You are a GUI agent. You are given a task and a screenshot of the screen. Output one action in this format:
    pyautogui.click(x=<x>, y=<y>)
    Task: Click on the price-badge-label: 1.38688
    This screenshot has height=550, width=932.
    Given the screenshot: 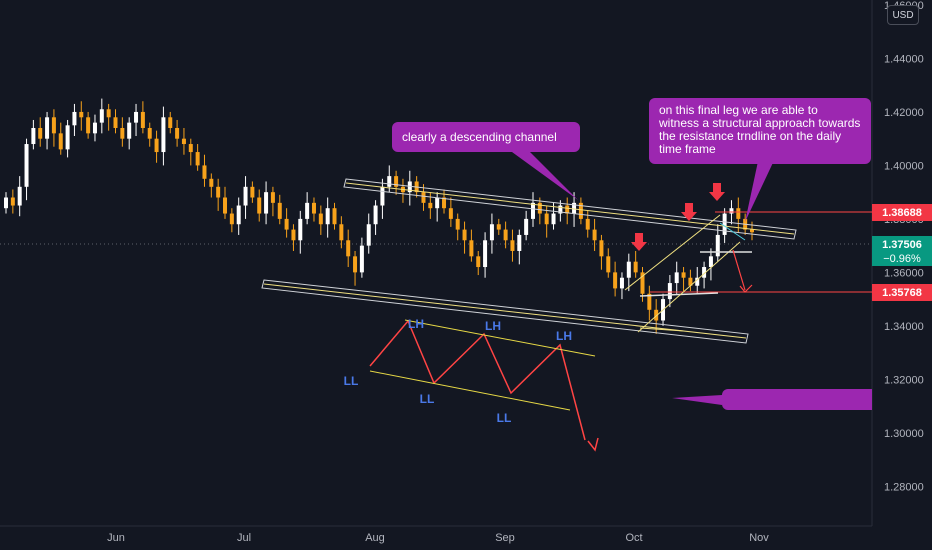 What is the action you would take?
    pyautogui.click(x=902, y=213)
    